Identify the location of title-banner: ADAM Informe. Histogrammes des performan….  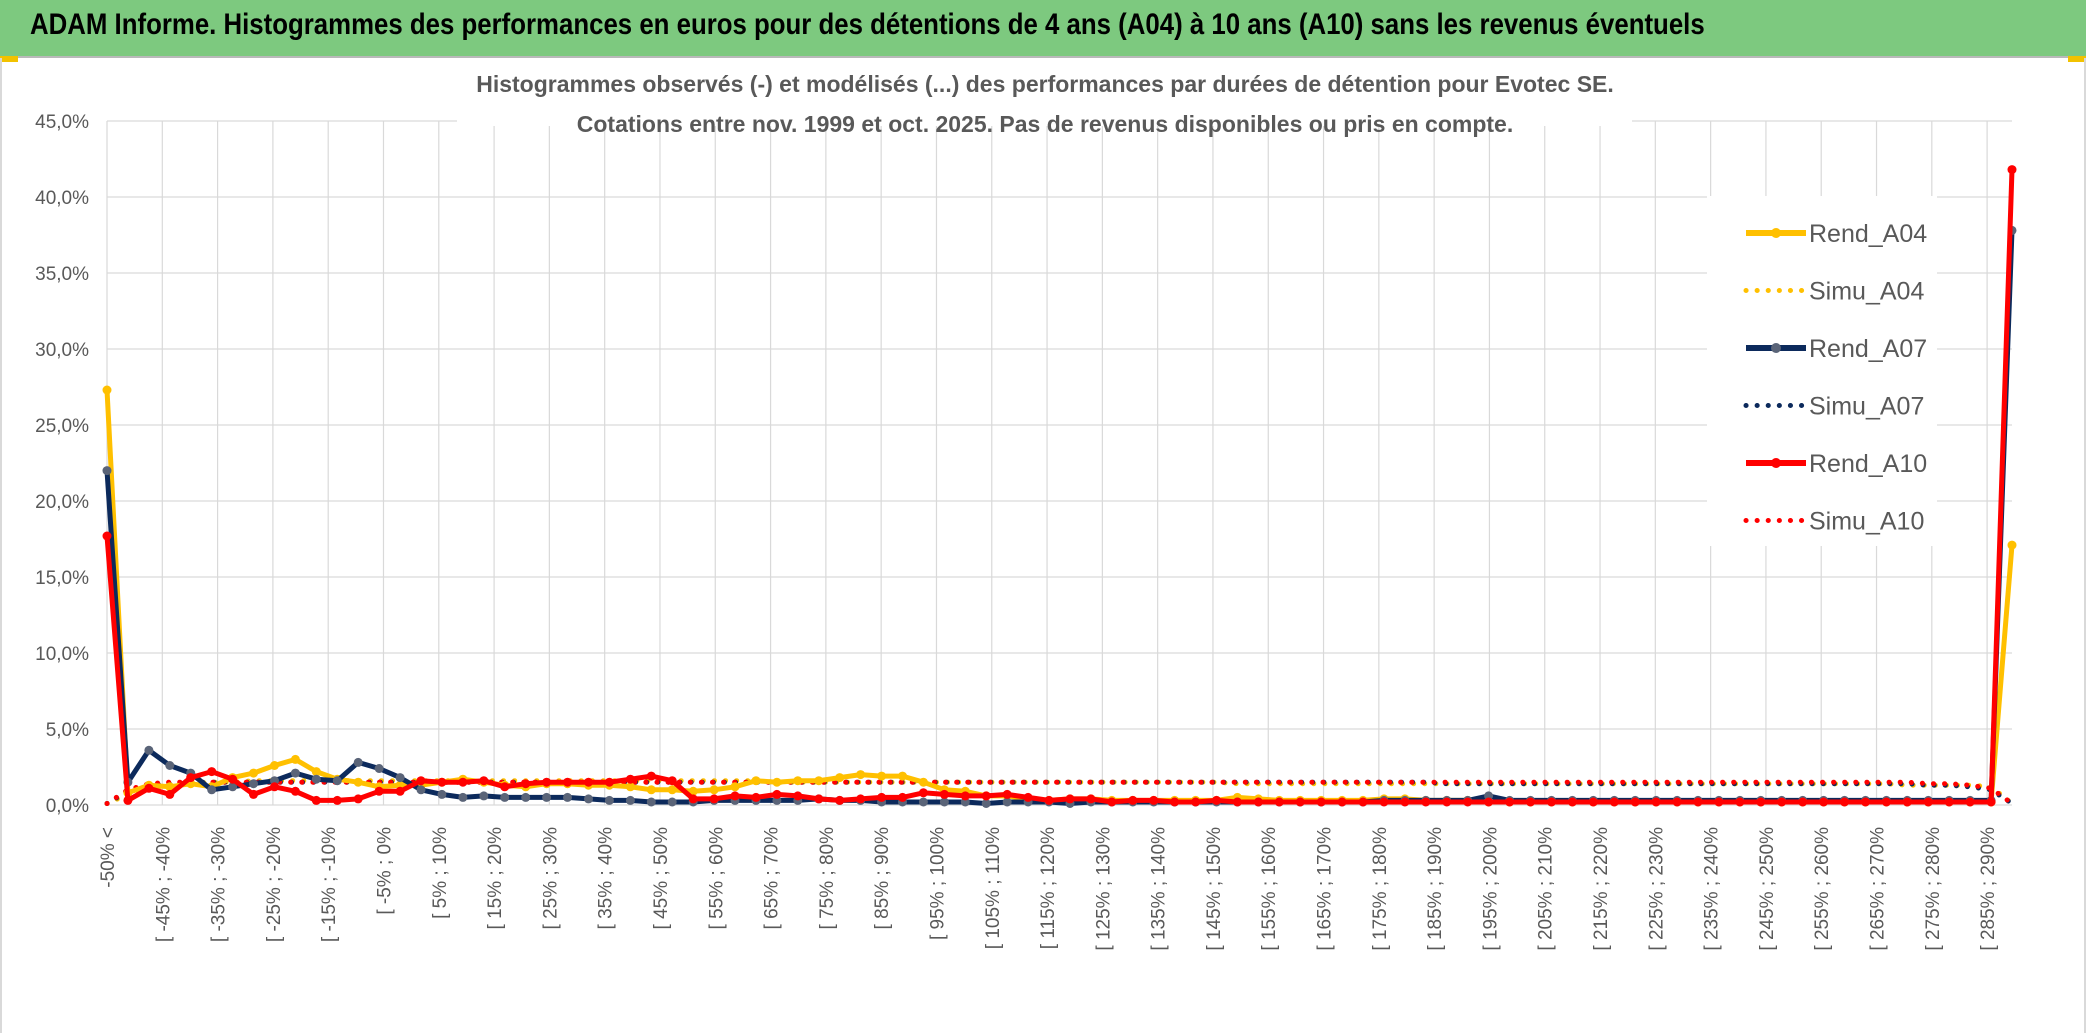
(1043, 29).